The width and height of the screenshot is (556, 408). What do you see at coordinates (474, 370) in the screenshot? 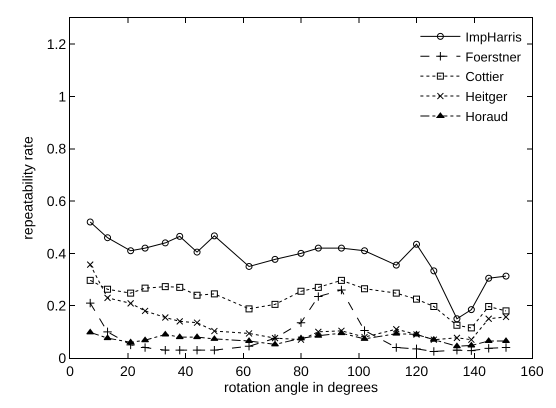
I see `x-tick-label: 140` at bounding box center [474, 370].